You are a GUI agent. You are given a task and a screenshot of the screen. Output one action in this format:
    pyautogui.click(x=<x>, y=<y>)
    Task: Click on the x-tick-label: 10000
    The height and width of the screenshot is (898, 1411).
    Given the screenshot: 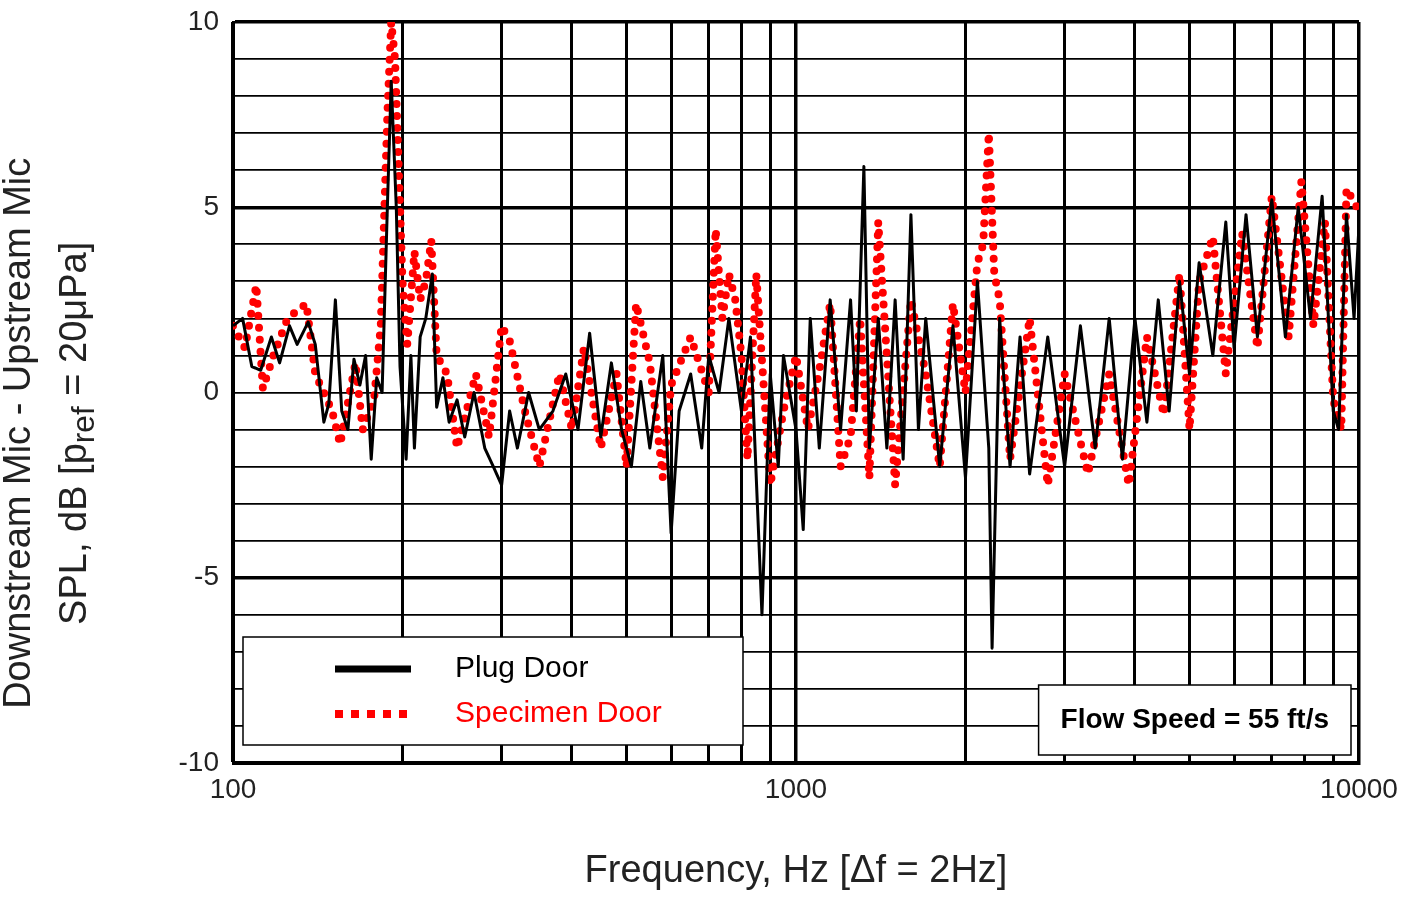 What is the action you would take?
    pyautogui.click(x=1359, y=788)
    